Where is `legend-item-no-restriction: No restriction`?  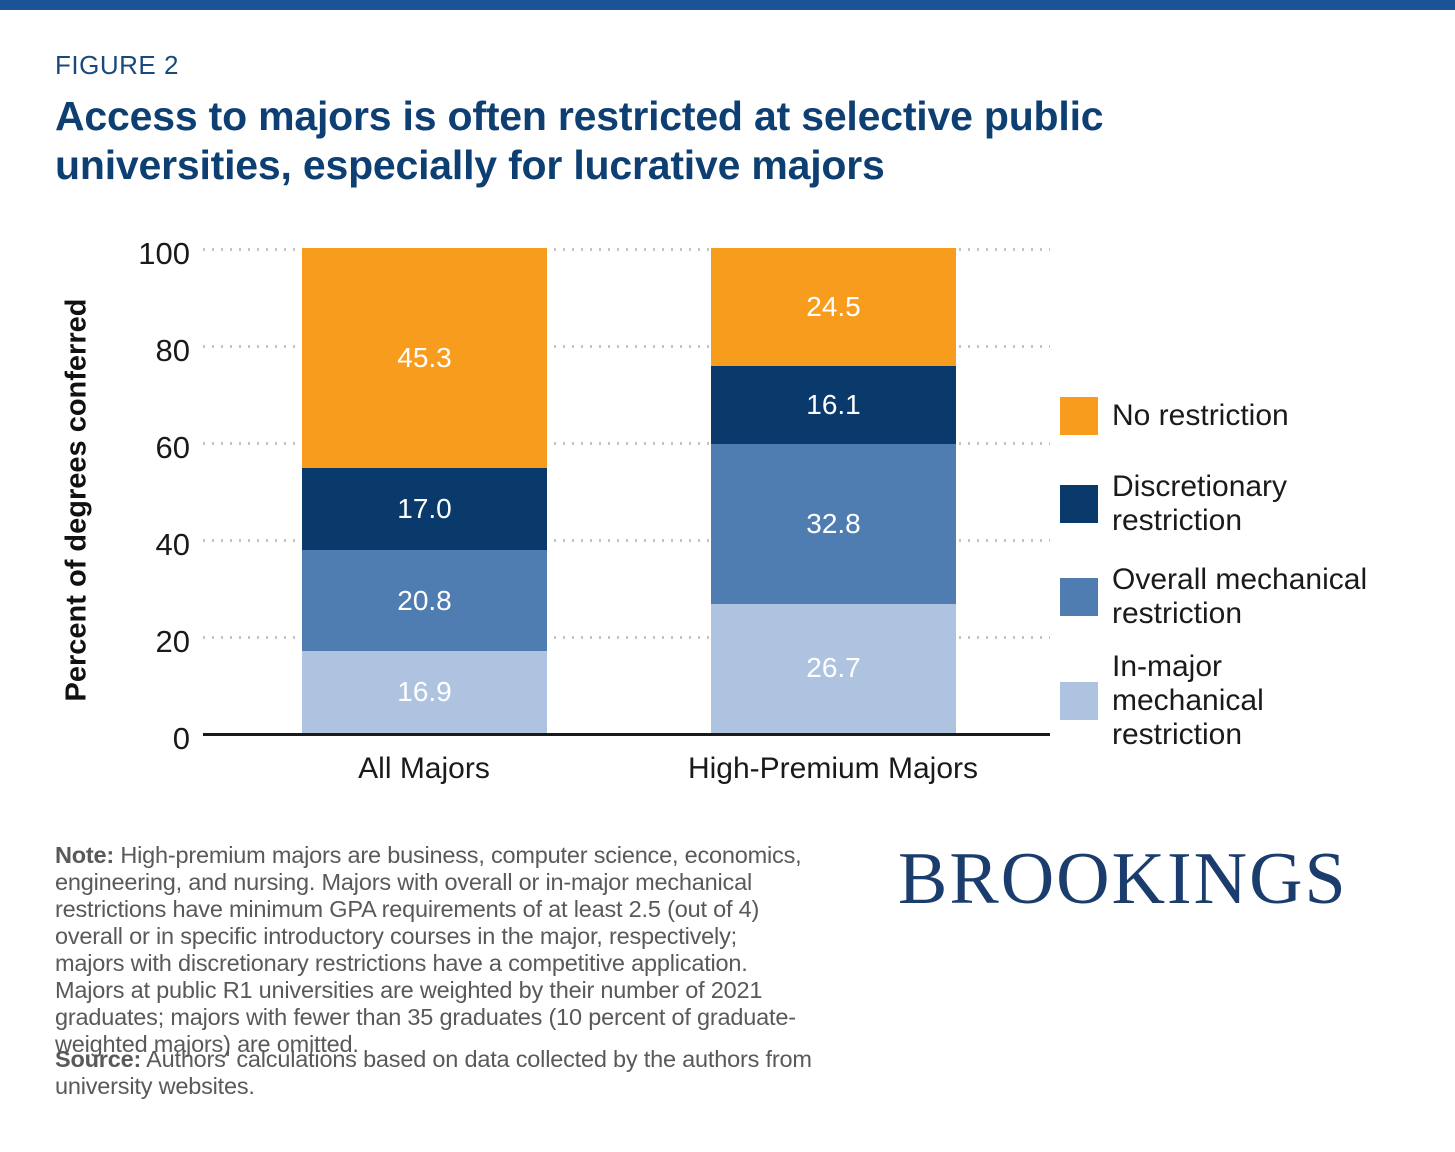 legend-item-no-restriction: No restriction is located at coordinates (1174, 416).